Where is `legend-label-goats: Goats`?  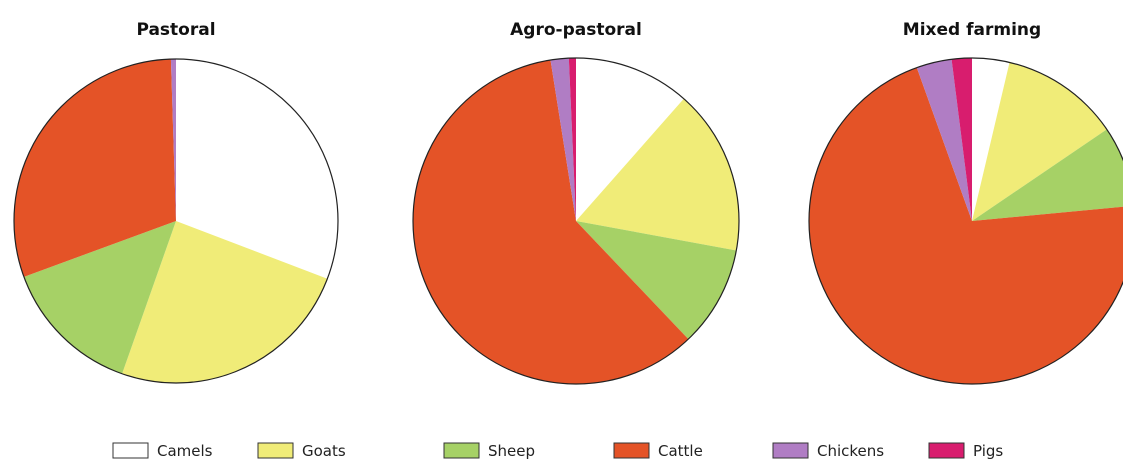
legend-label-goats: Goats is located at coordinates (324, 451).